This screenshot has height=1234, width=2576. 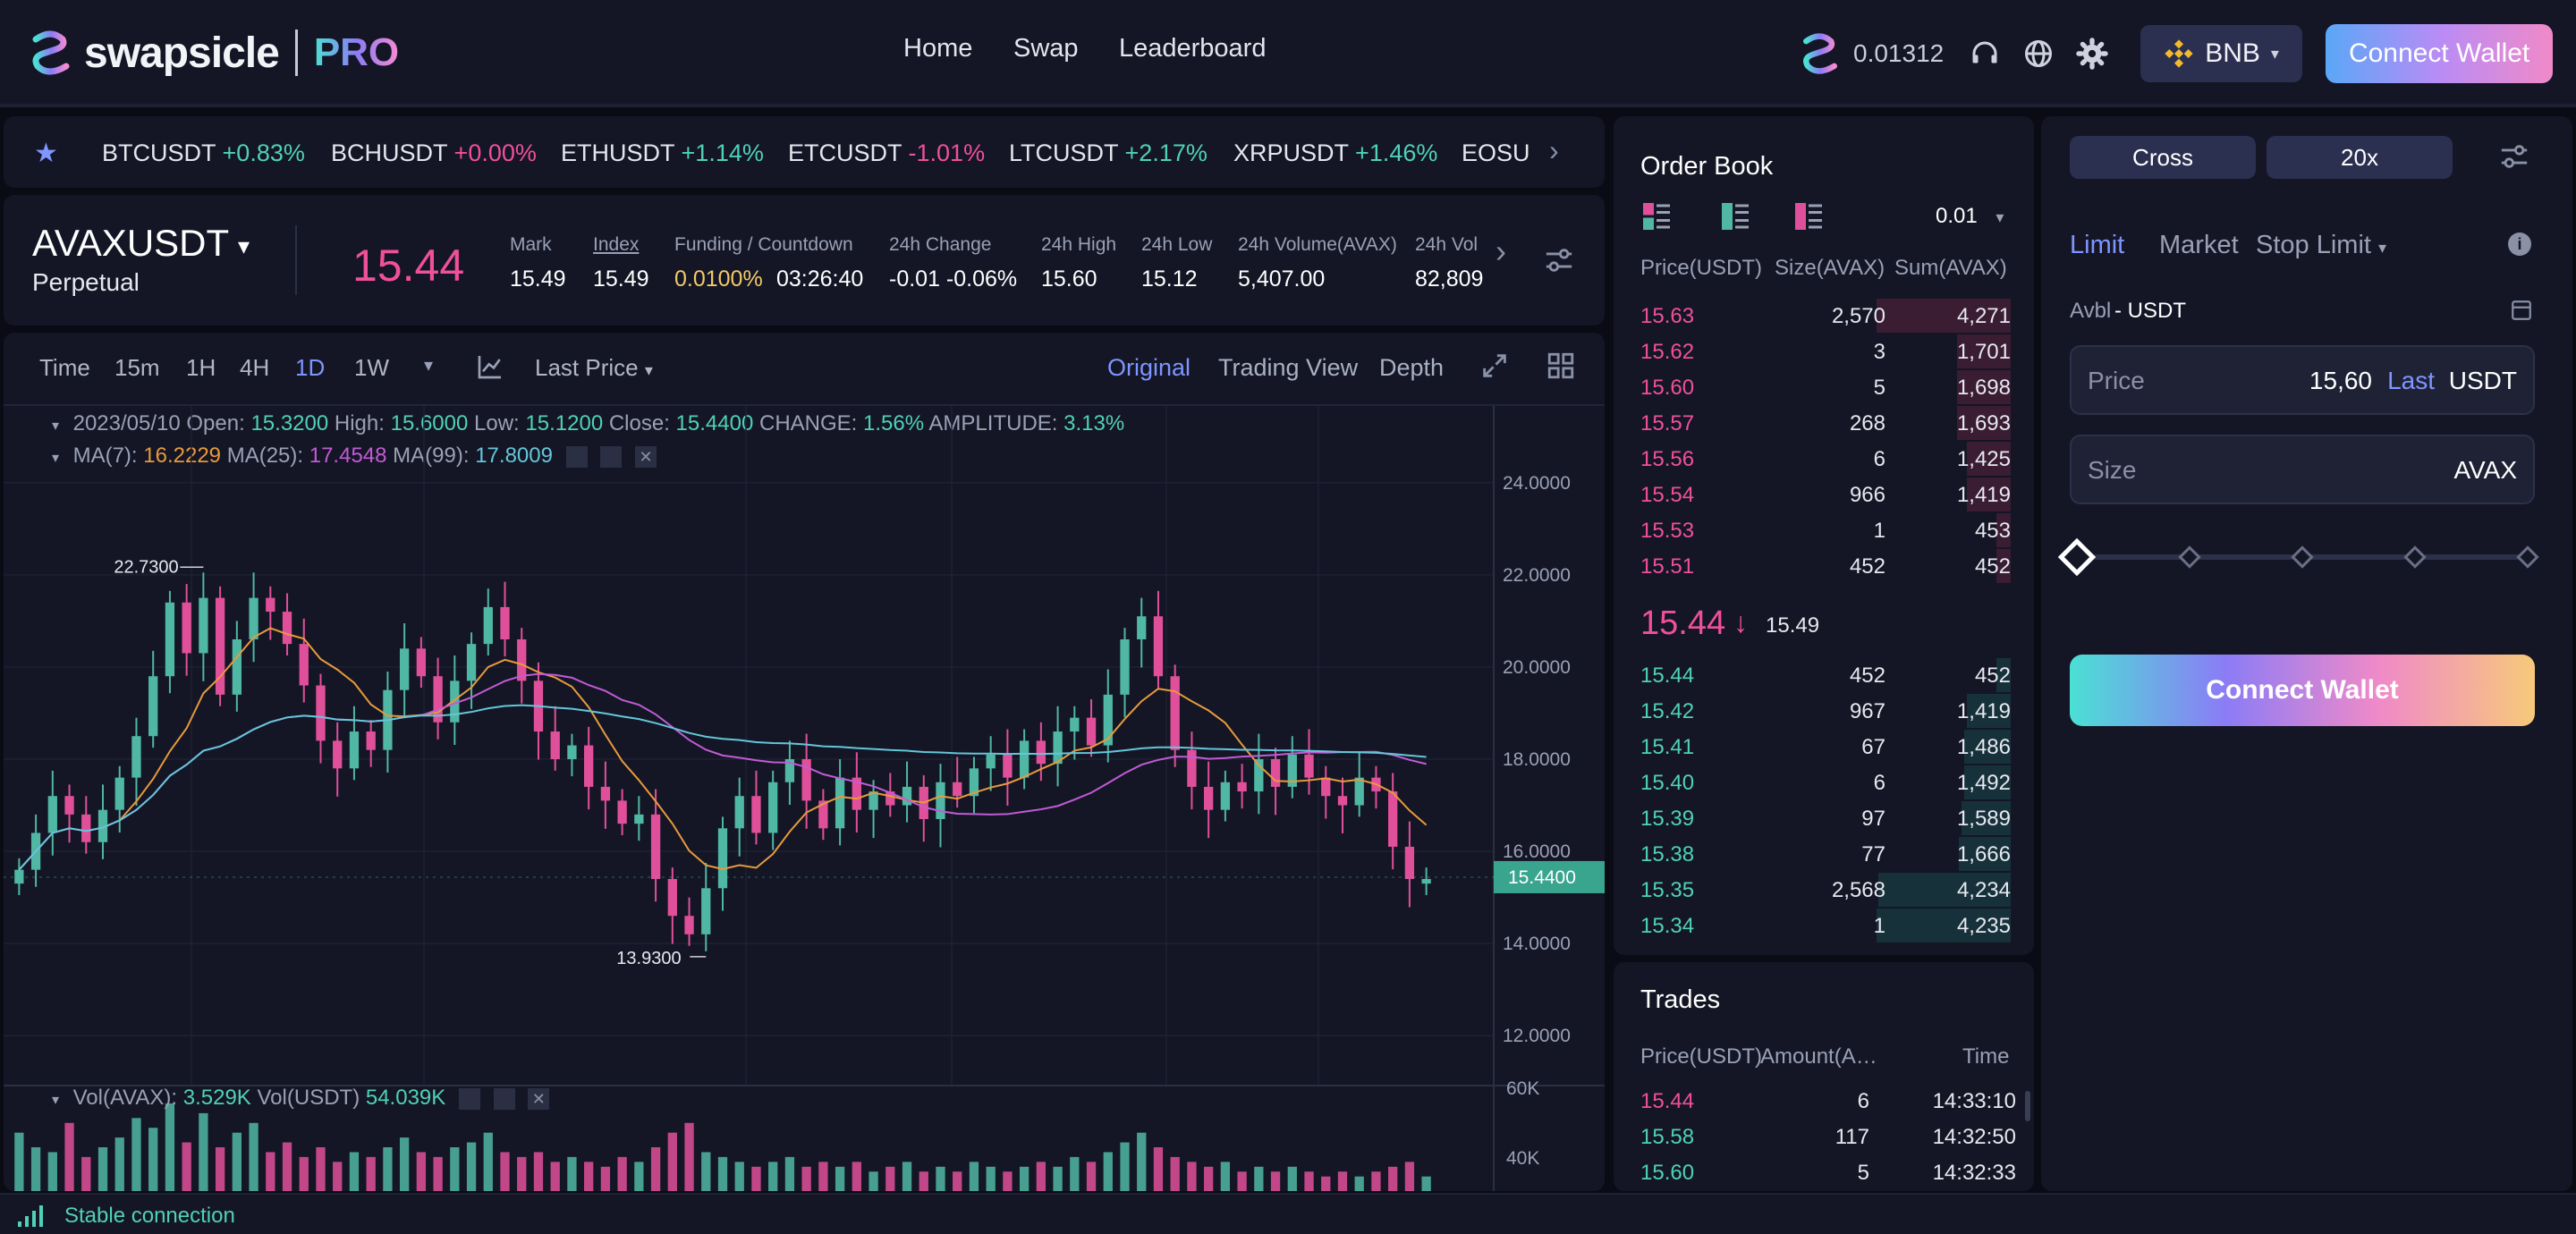 What do you see at coordinates (1825, 782) in the screenshot?
I see `bid-row: 15.40 6 1,492` at bounding box center [1825, 782].